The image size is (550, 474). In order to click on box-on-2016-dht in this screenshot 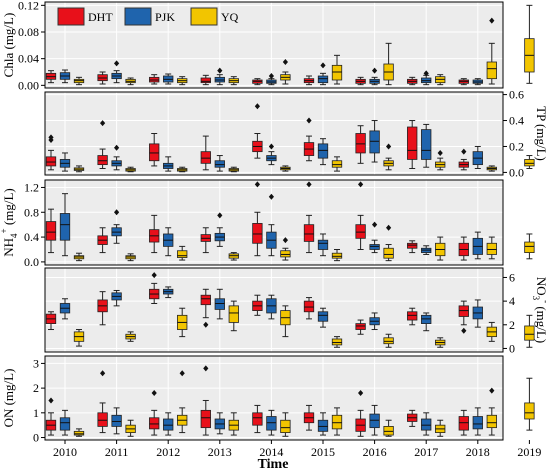, I will do `click(360, 413)`.